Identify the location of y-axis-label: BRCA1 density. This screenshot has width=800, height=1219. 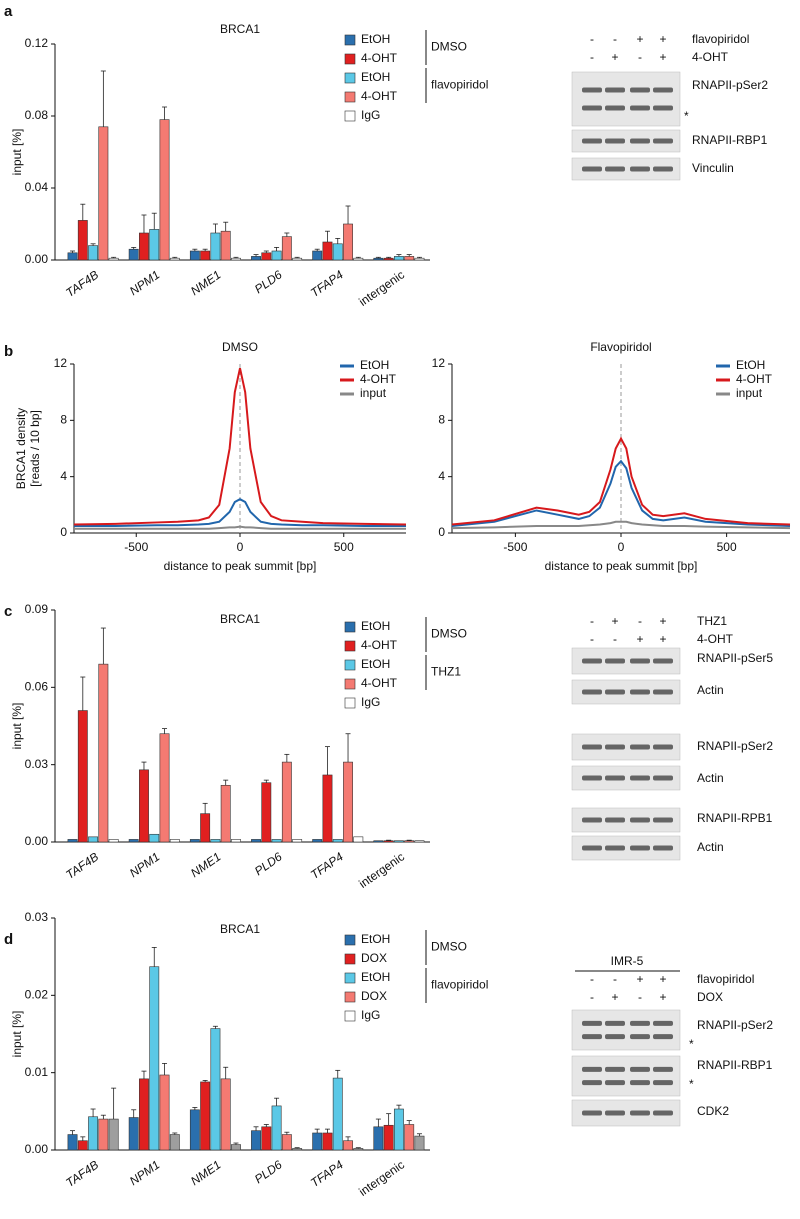
(21, 448).